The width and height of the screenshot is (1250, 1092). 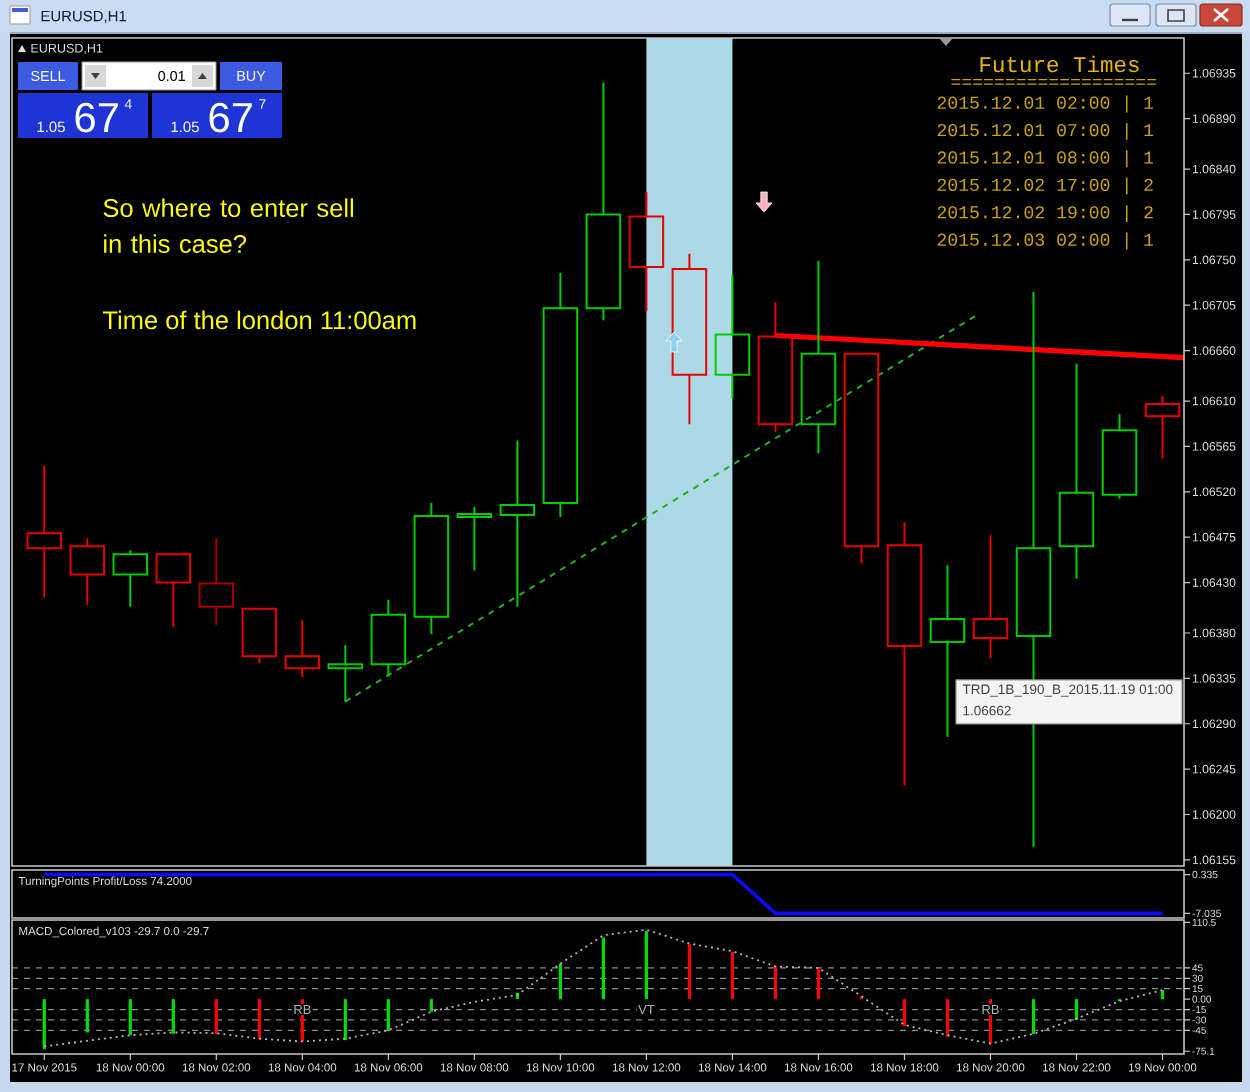 I want to click on annotation: 2015.12.01 08:00 | 1, so click(x=1045, y=159).